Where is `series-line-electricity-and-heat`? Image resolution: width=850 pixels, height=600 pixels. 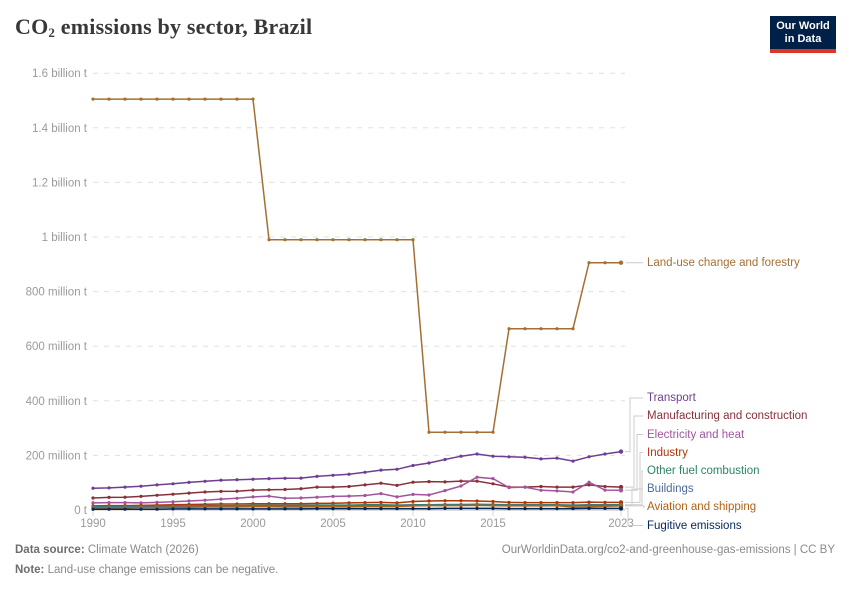
series-line-electricity-and-heat is located at coordinates (357, 490).